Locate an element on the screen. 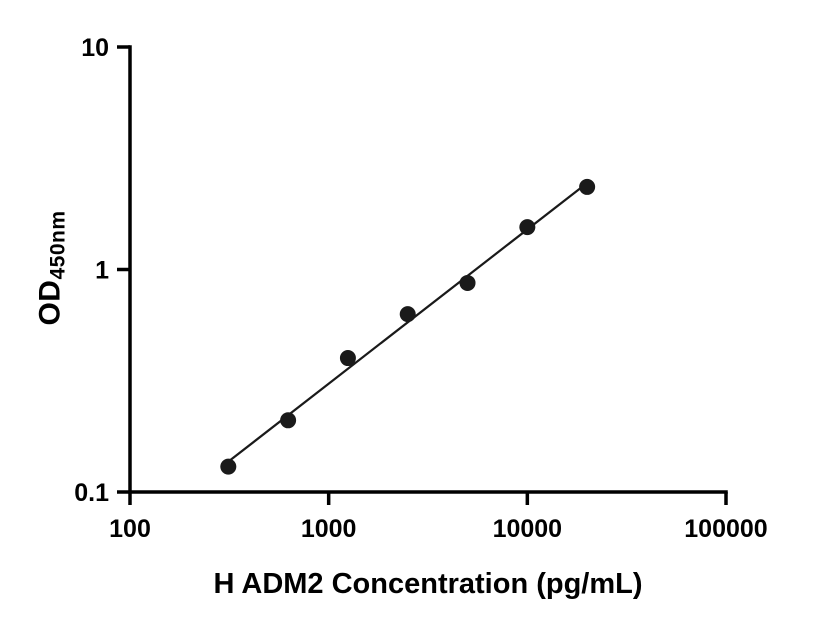  y-axis-title: OD450nm is located at coordinates (52, 267).